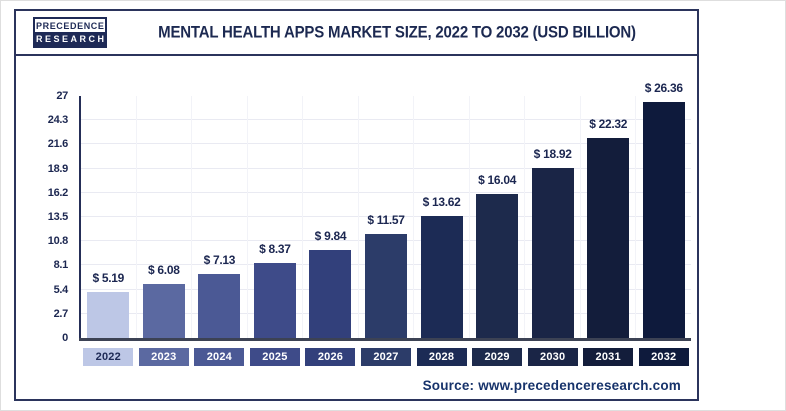 The height and width of the screenshot is (411, 786). I want to click on bar-column-2027: $ 11.57 2027, so click(387, 231).